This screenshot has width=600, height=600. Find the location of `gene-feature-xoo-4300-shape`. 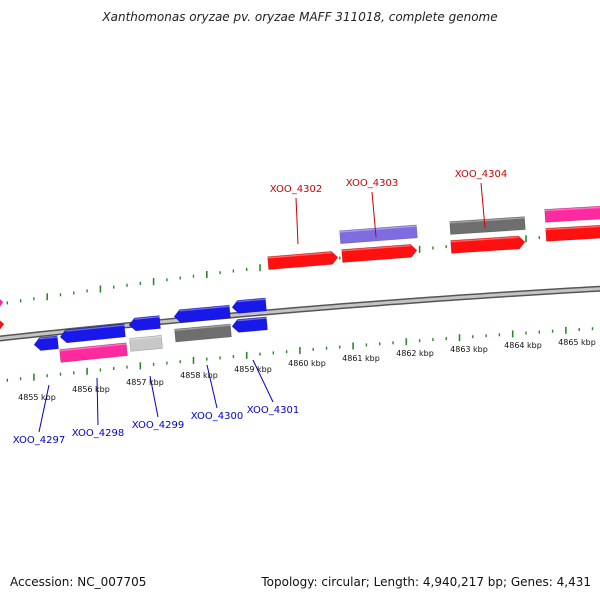

gene-feature-xoo-4300-shape is located at coordinates (203, 333).